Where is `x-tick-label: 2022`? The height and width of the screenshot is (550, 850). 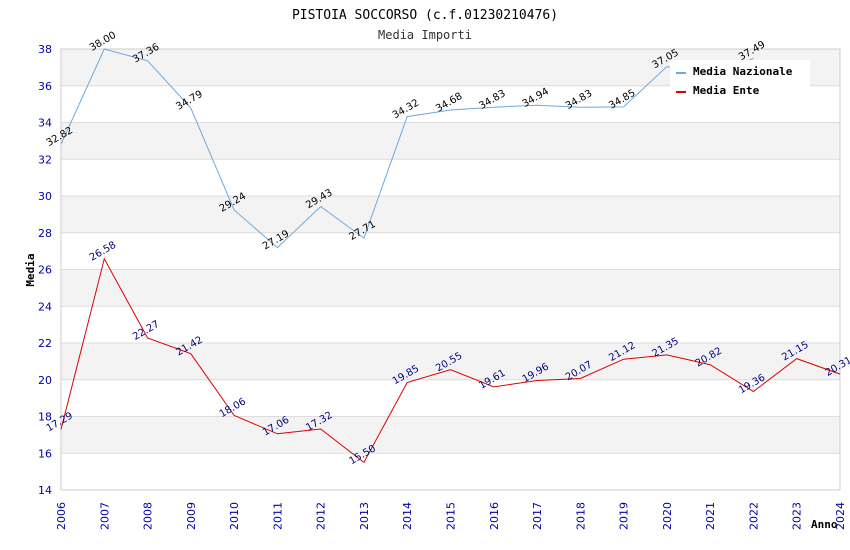 x-tick-label: 2022 is located at coordinates (753, 516).